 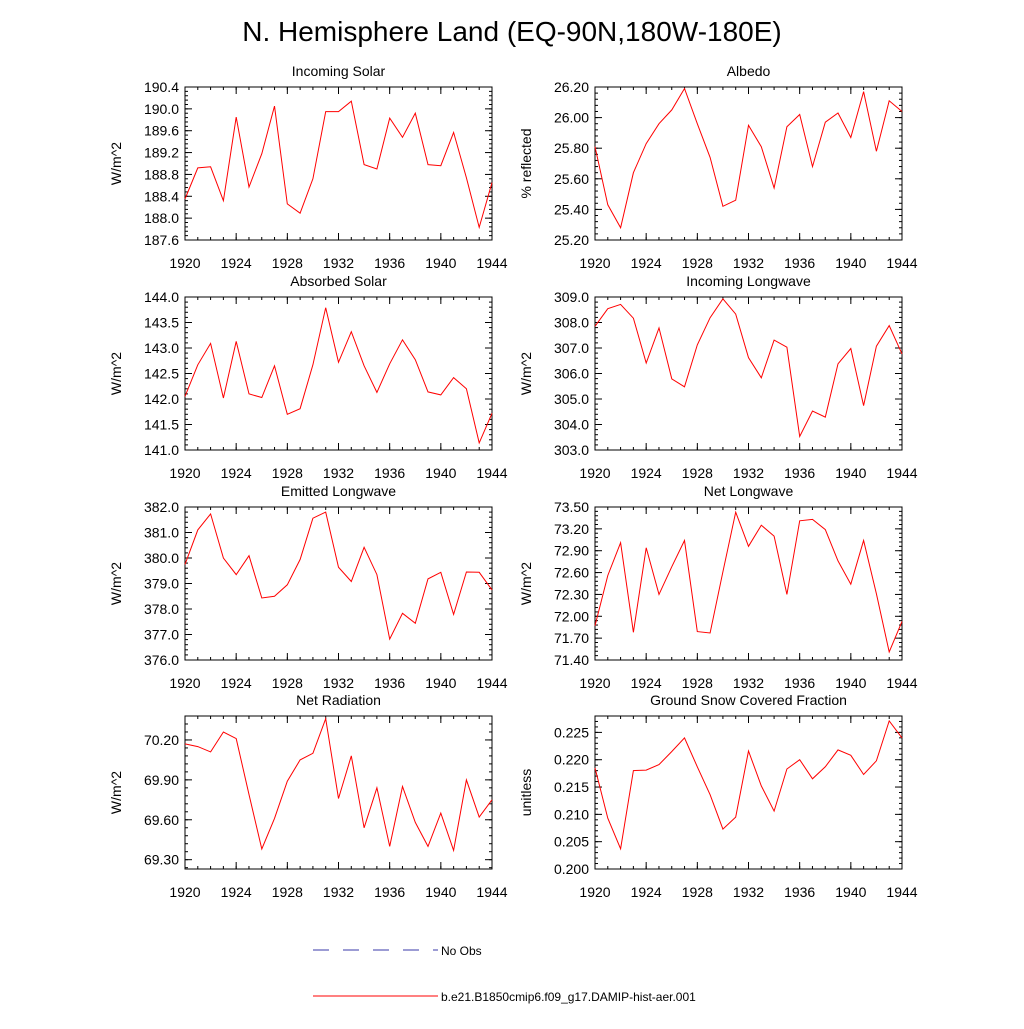 What do you see at coordinates (161, 740) in the screenshot?
I see `y-tick-label: 70.20` at bounding box center [161, 740].